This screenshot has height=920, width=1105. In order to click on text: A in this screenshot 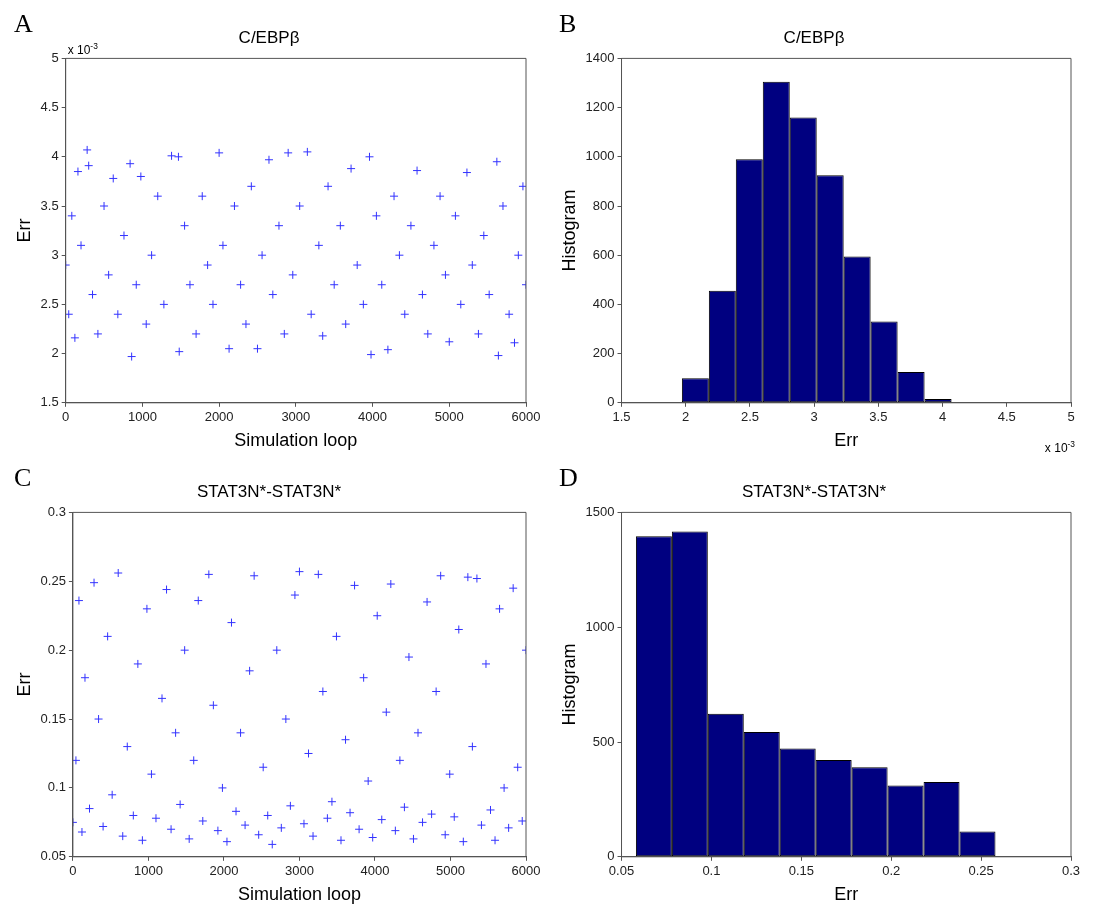, I will do `click(23, 23)`.